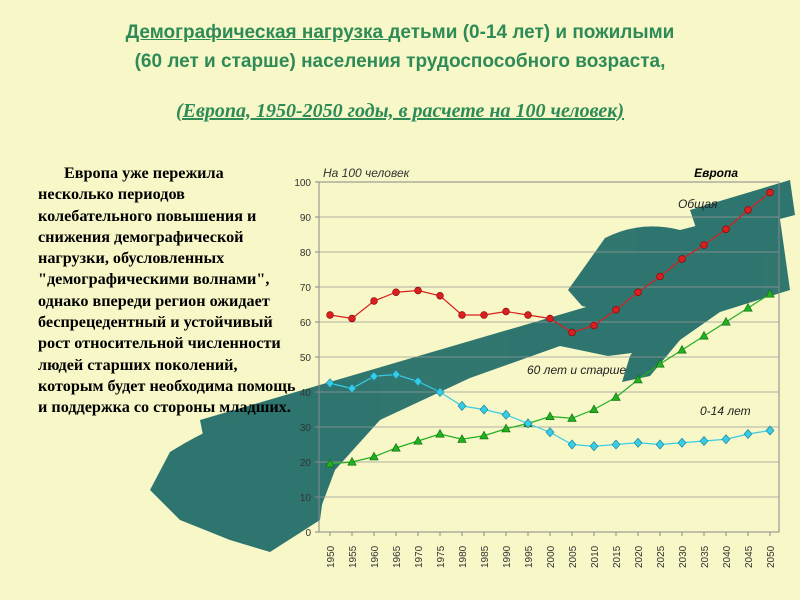 The image size is (800, 600). Describe the element at coordinates (531, 32) in the screenshot. I see `title-line1-rest: детьми (0-14 лет) и пожилыми` at that location.